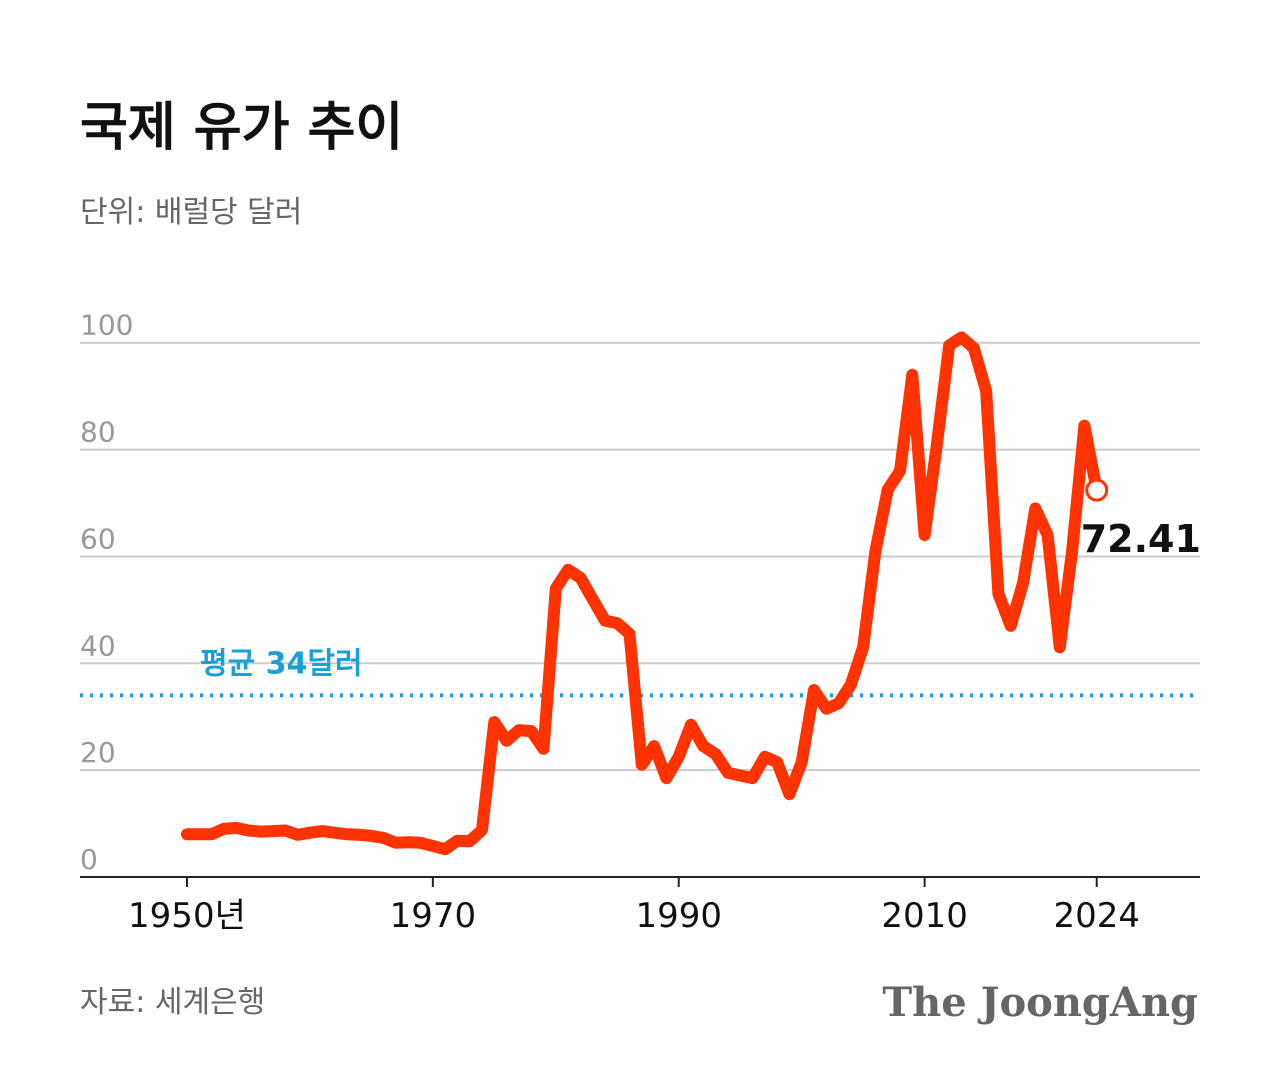  I want to click on x-tick-label: 1950년, so click(187, 916).